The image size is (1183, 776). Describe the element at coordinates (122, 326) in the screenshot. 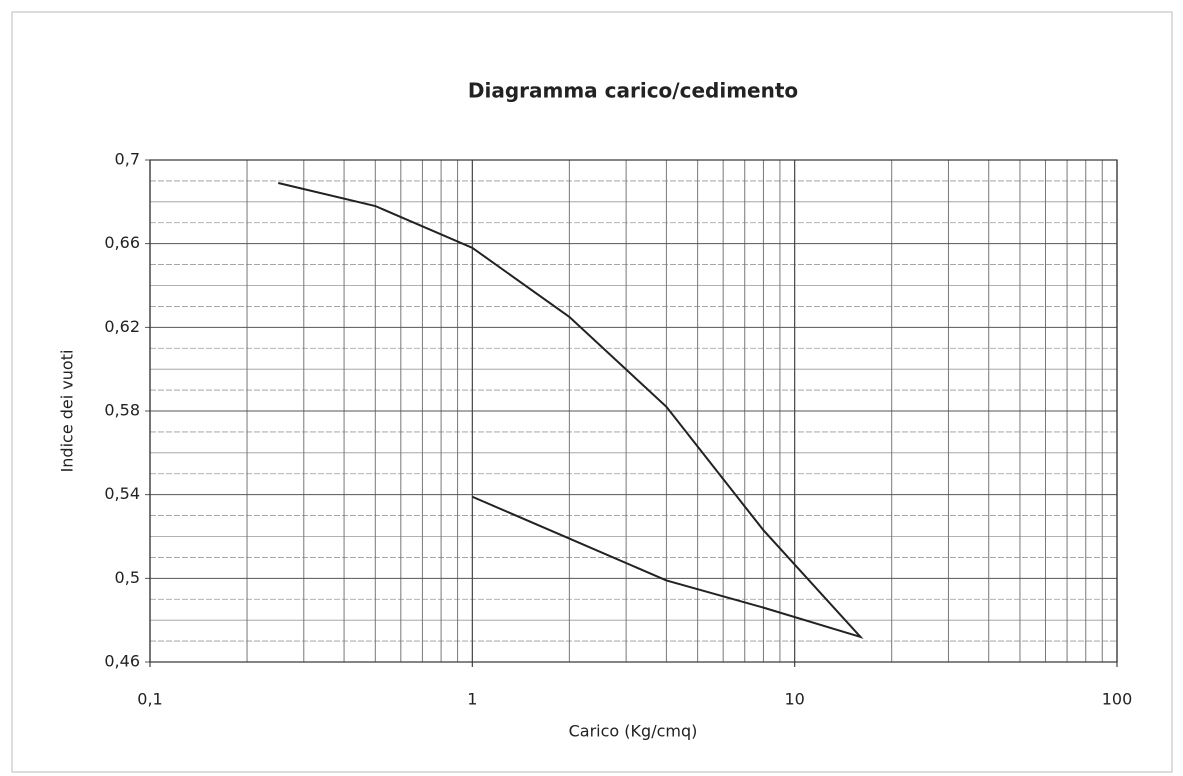

I see `y-tick-label: 0,62` at that location.